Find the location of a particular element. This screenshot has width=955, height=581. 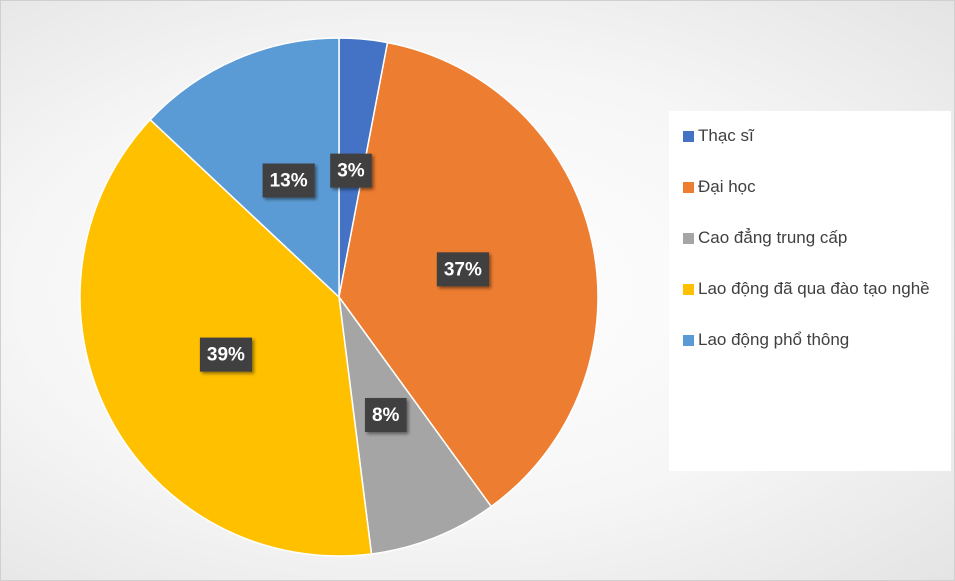

data-label-text: 3% is located at coordinates (351, 171).